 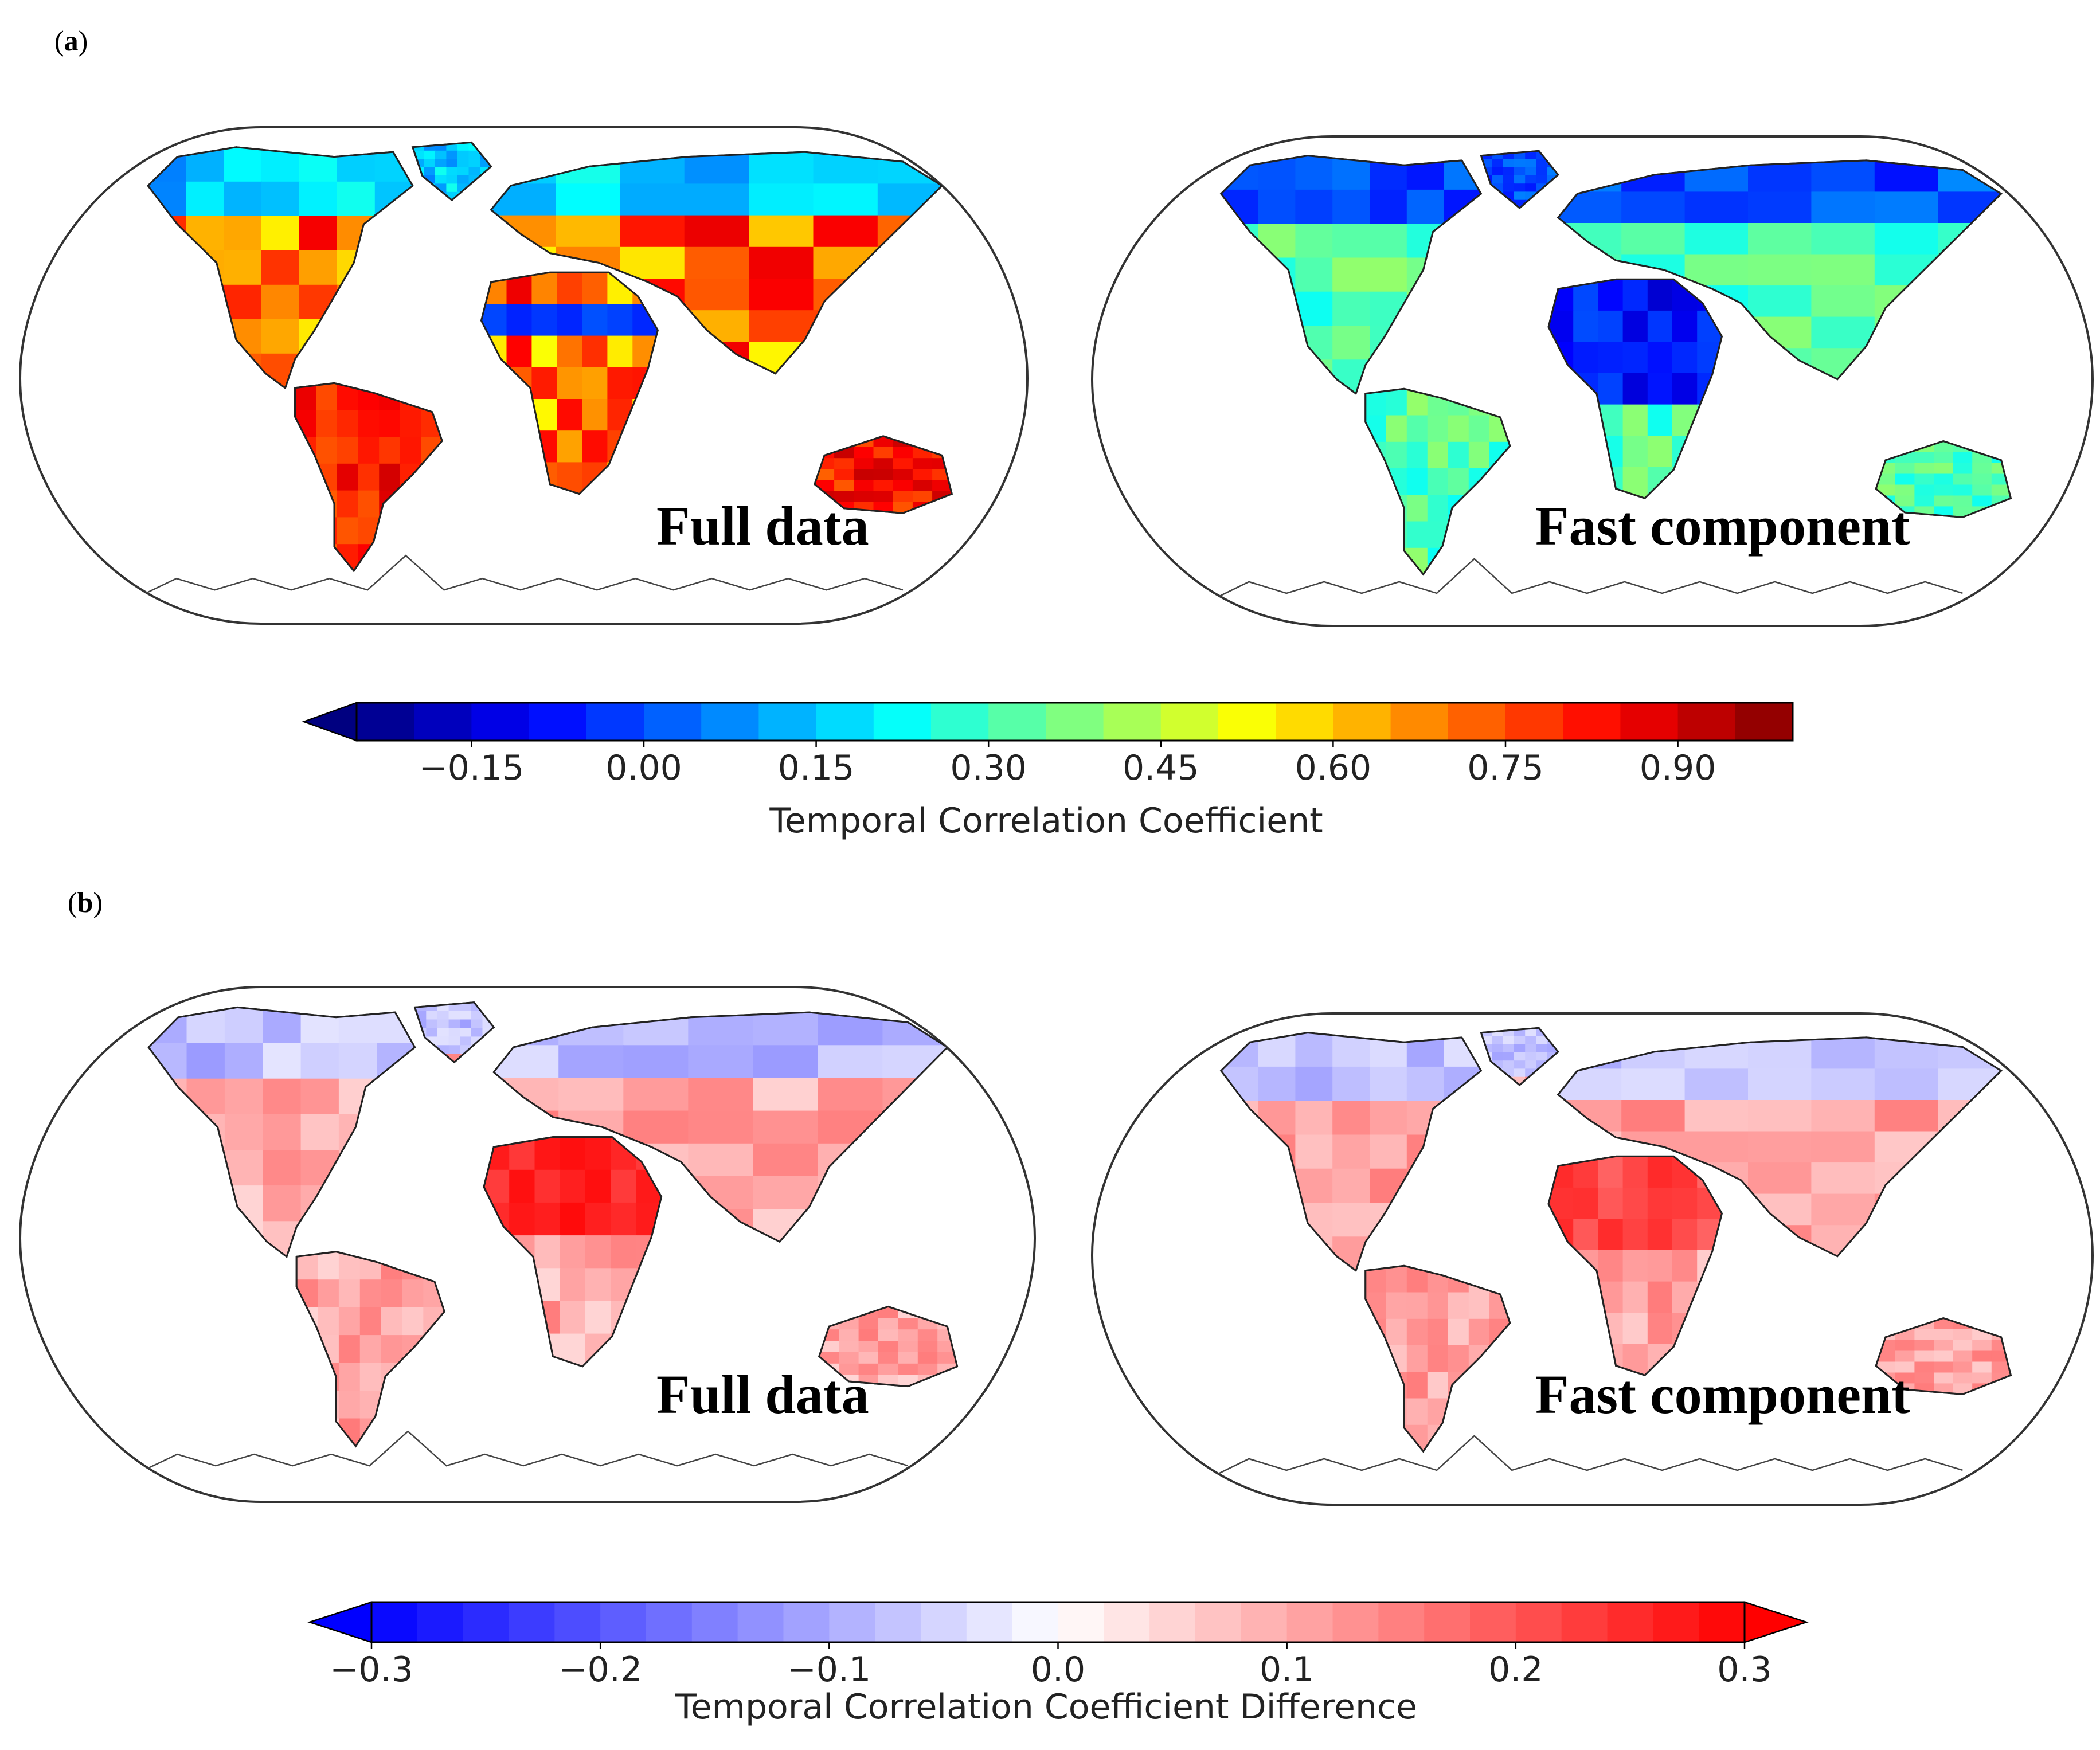 What do you see at coordinates (1161, 768) in the screenshot?
I see `colorbar-tick-label: 0.45` at bounding box center [1161, 768].